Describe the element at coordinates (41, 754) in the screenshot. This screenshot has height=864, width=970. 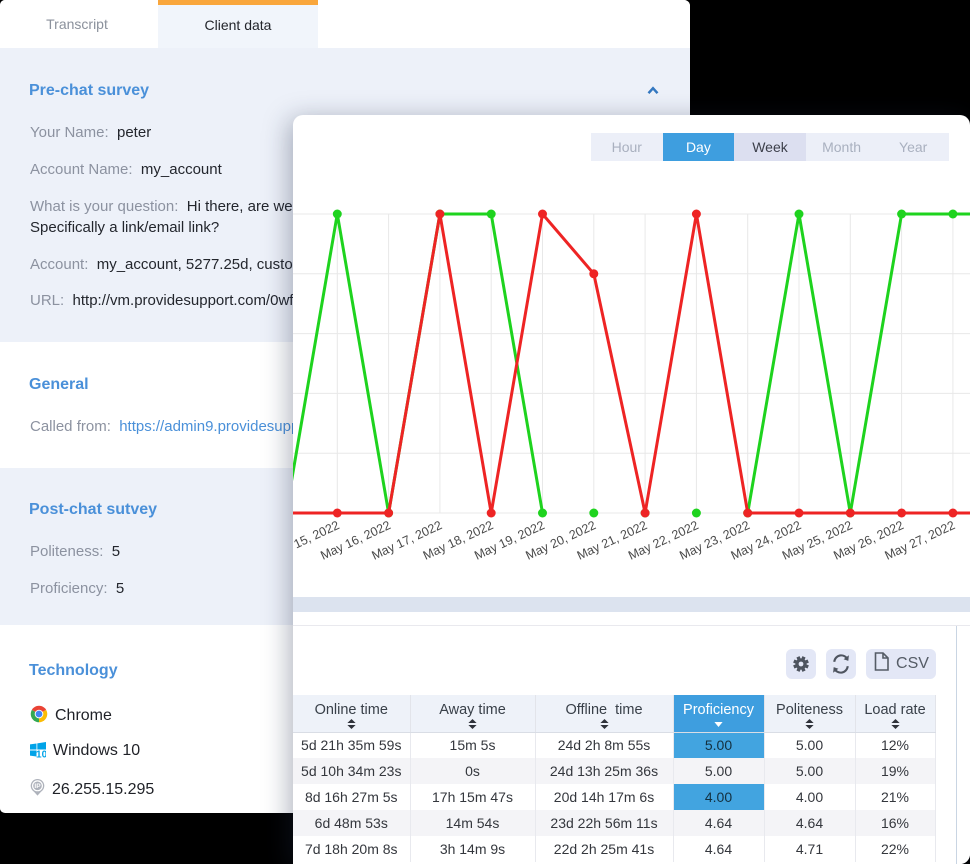
I see `svg-text: 10` at that location.